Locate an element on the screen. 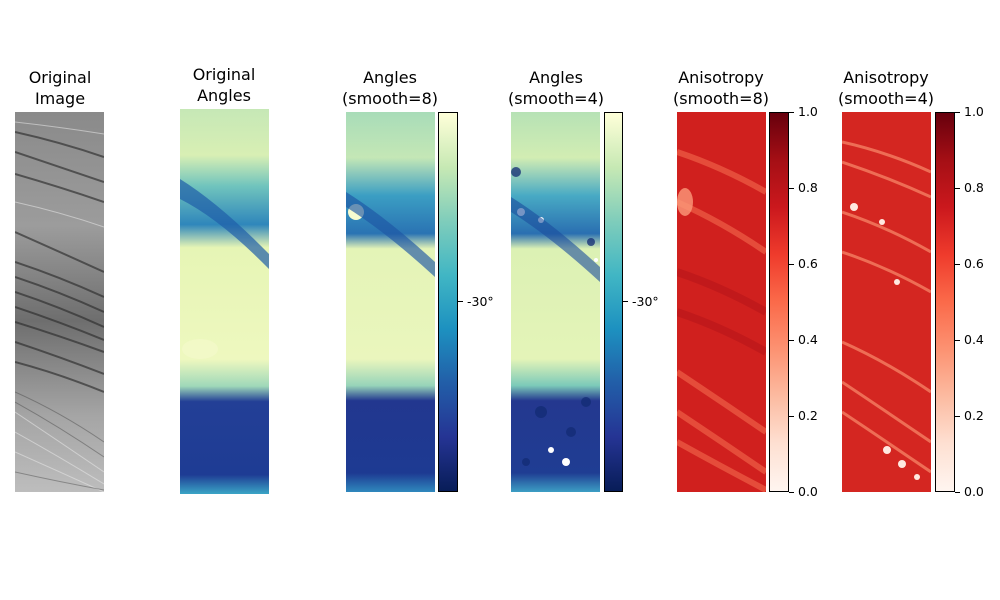 This screenshot has height=600, width=1000. colorbar-anisotropy-smooth8 is located at coordinates (779, 302).